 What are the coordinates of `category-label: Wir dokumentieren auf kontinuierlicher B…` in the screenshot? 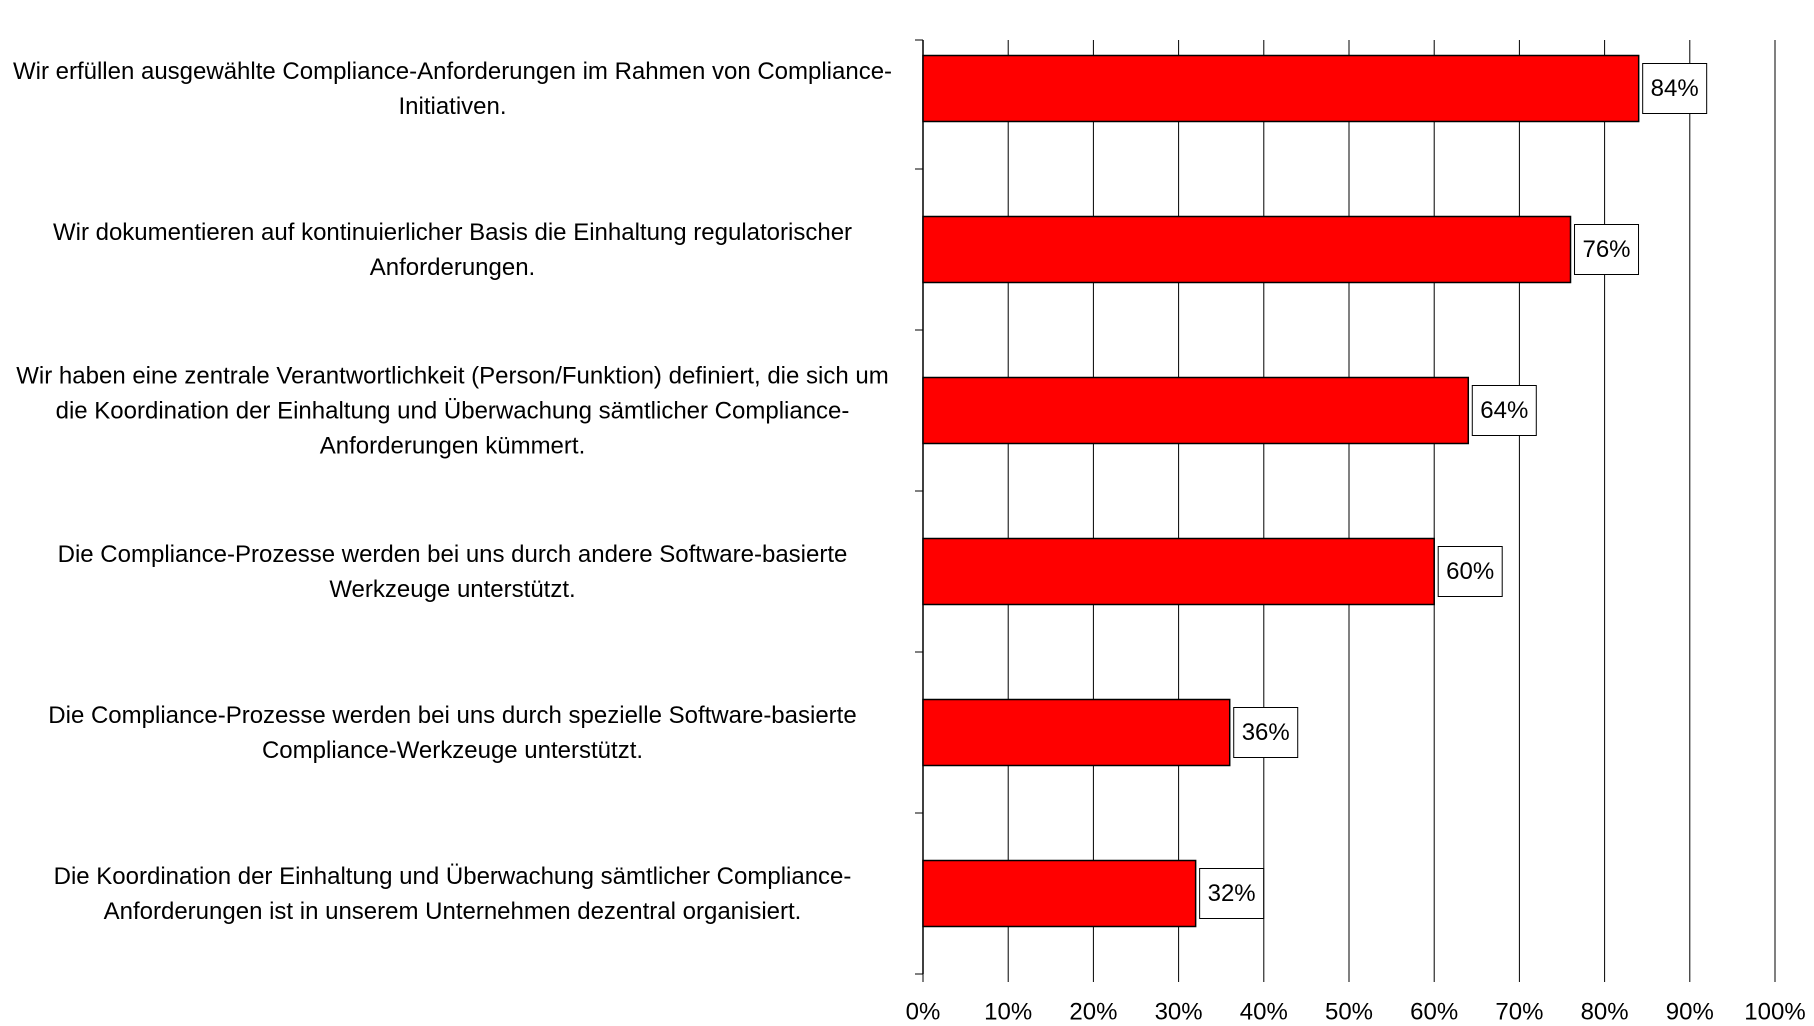 It's located at (452, 249).